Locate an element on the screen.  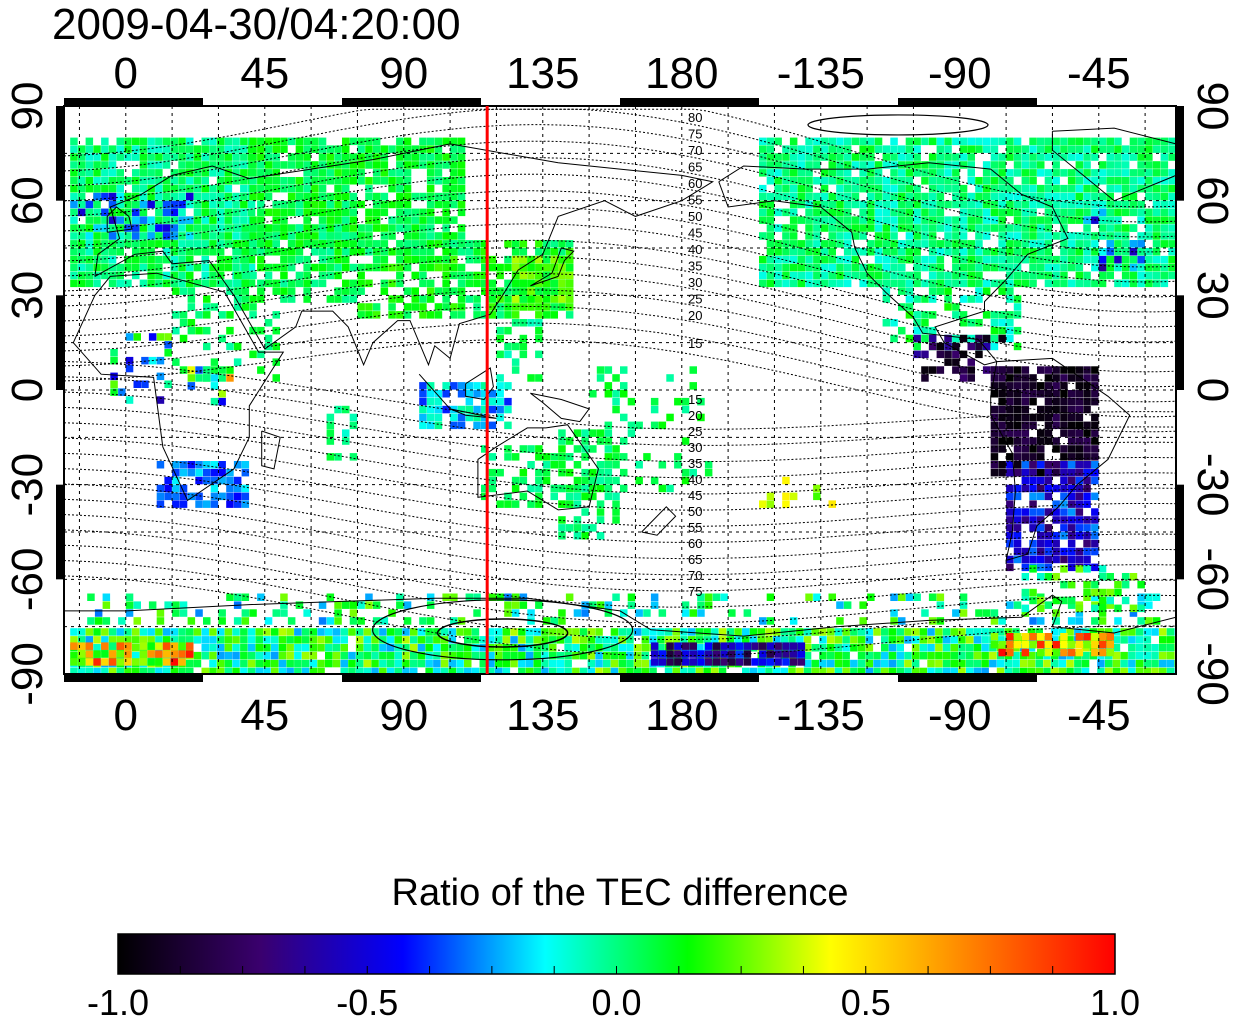
x-tick-label-bottom: -45 is located at coordinates (1099, 715).